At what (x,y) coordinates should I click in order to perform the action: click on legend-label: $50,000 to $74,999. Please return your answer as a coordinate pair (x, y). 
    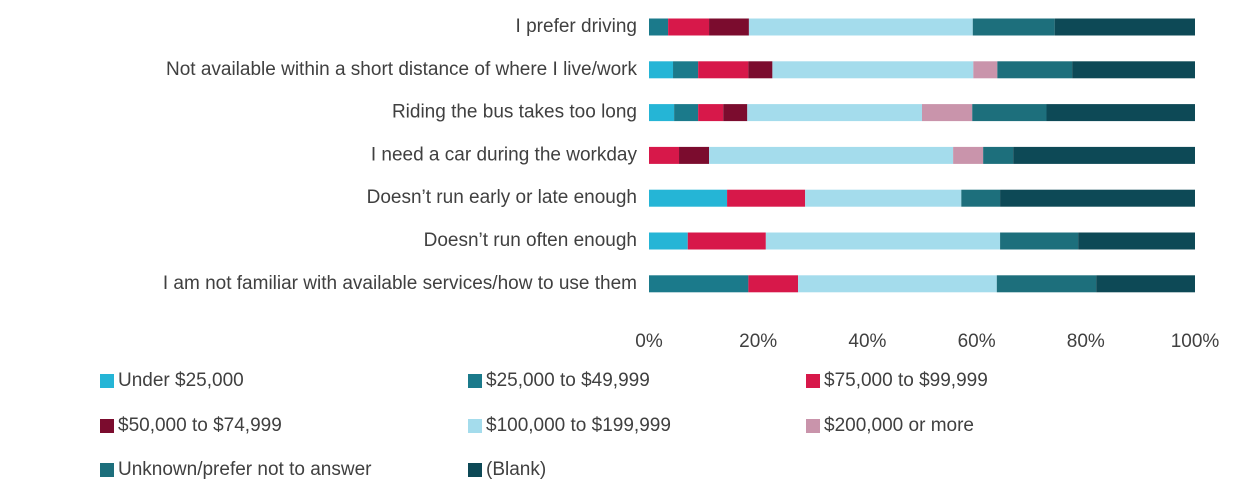
    Looking at the image, I should click on (200, 425).